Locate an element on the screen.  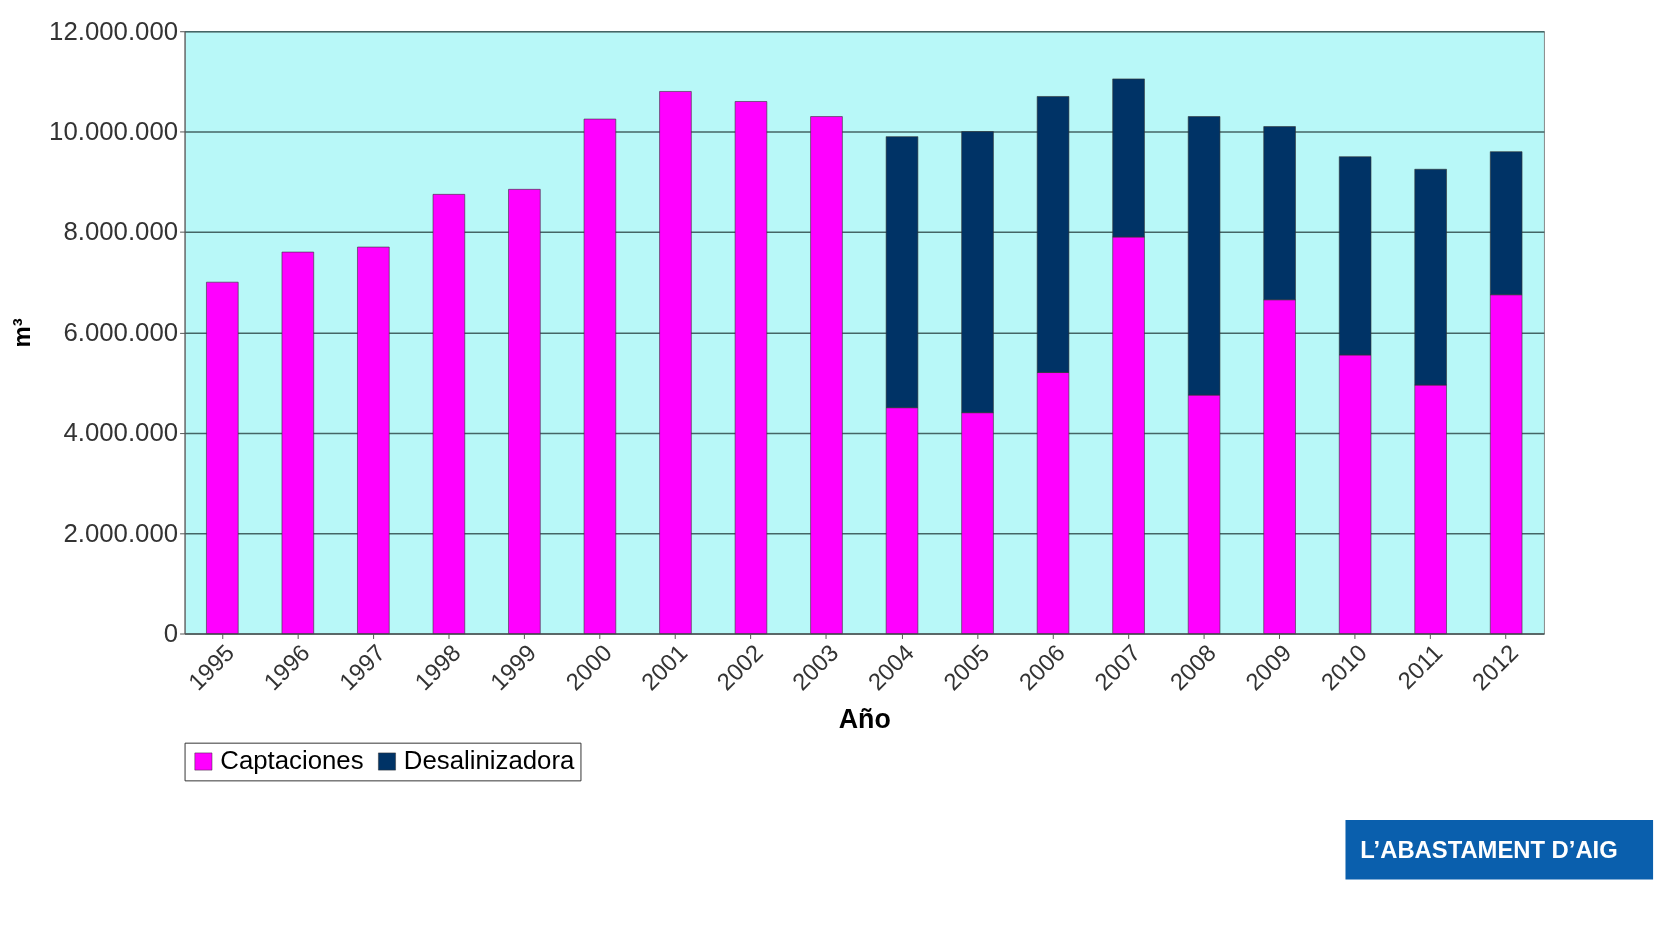
y-tick-label: 6.000.000 is located at coordinates (121, 331).